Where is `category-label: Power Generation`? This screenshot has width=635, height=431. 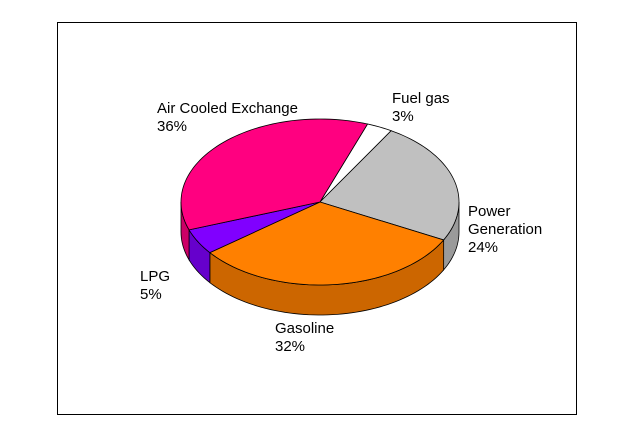
category-label: Power Generation is located at coordinates (505, 220).